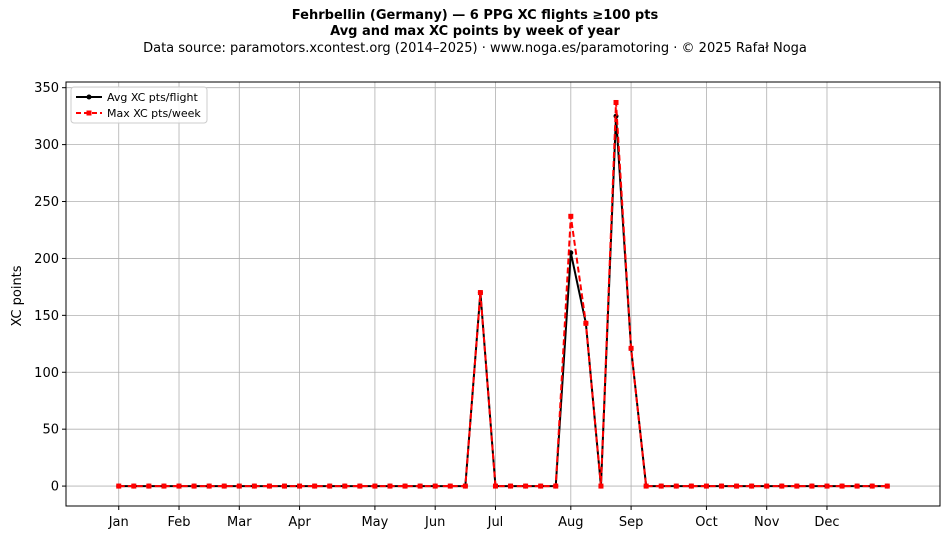 The width and height of the screenshot is (950, 539). I want to click on chart-subtitle: Avg and max XC points by week of year, so click(475, 31).